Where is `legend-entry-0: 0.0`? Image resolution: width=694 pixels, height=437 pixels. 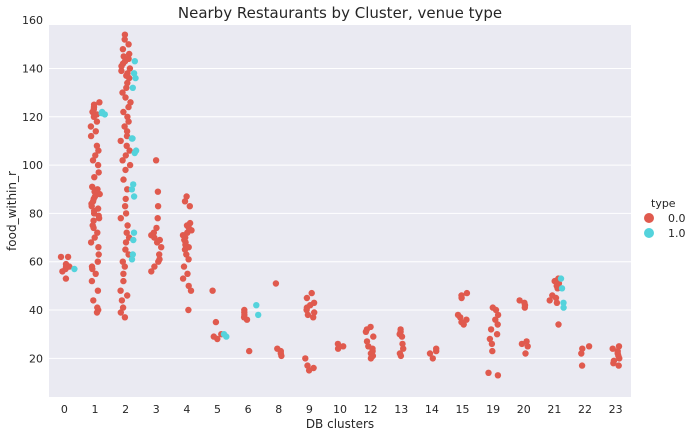
legend-entry-0: 0.0 is located at coordinates (677, 218).